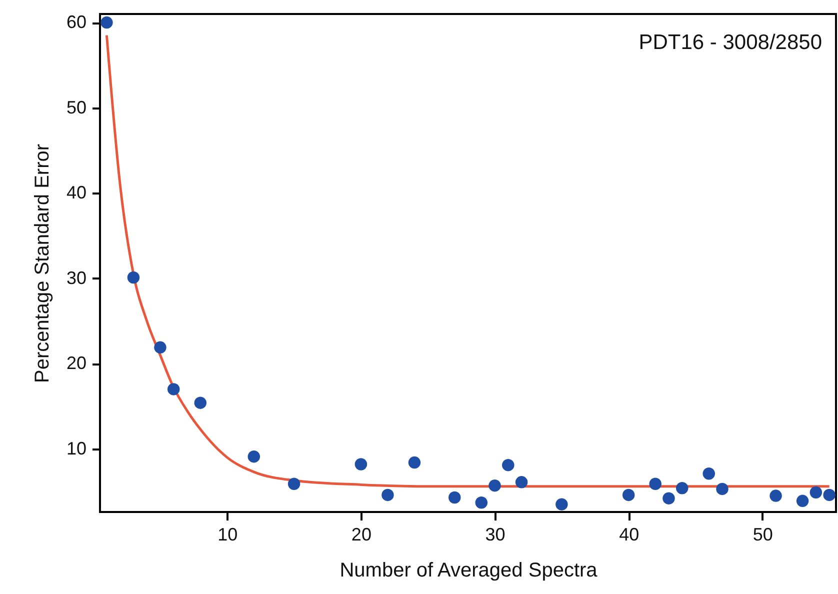 Image resolution: width=838 pixels, height=594 pixels. What do you see at coordinates (76, 22) in the screenshot?
I see `y-tick-label: 60` at bounding box center [76, 22].